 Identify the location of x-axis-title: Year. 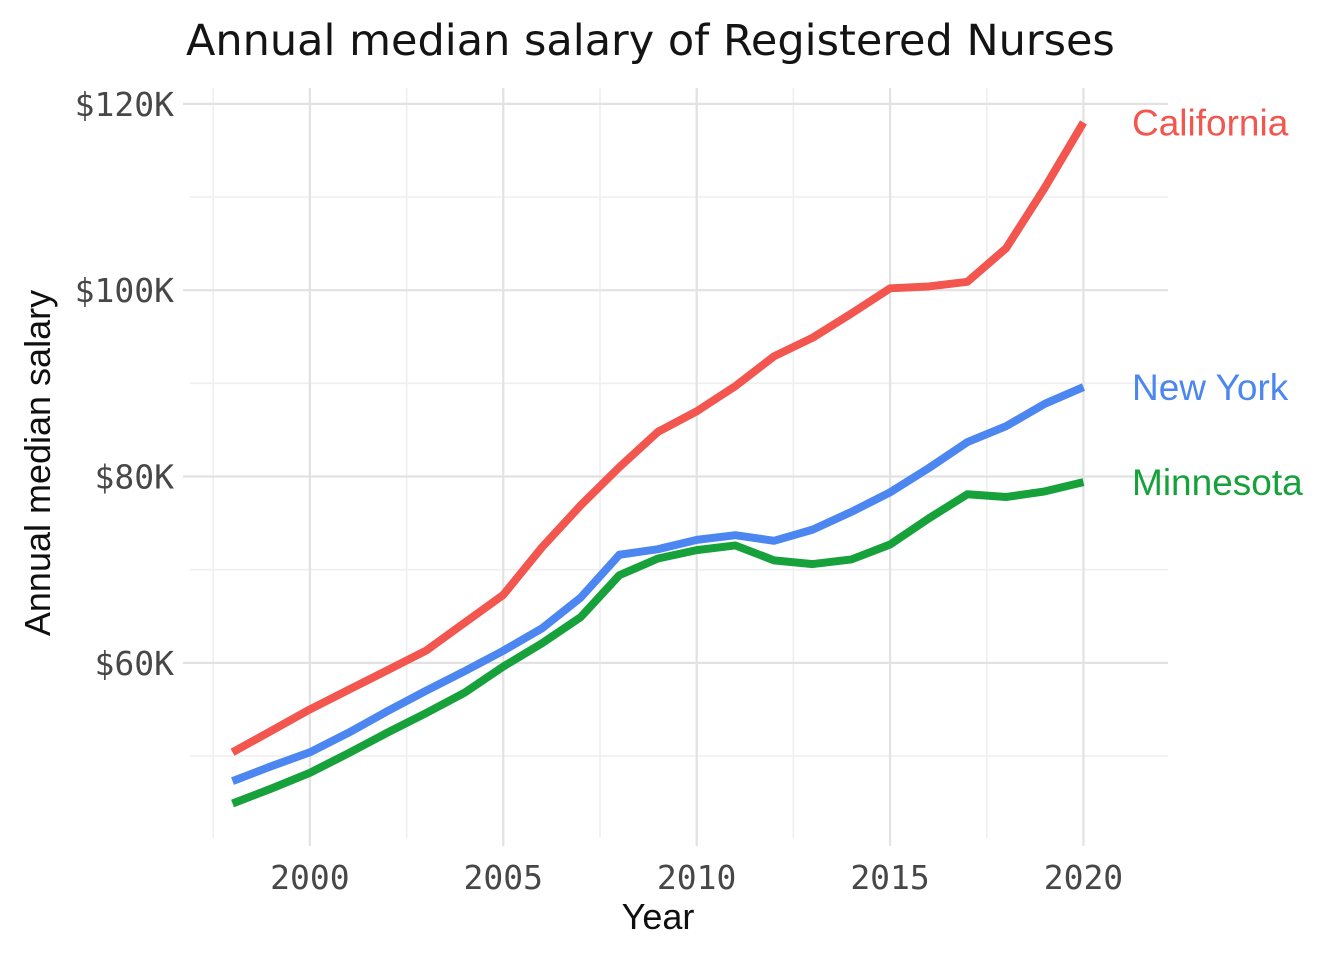
(658, 916).